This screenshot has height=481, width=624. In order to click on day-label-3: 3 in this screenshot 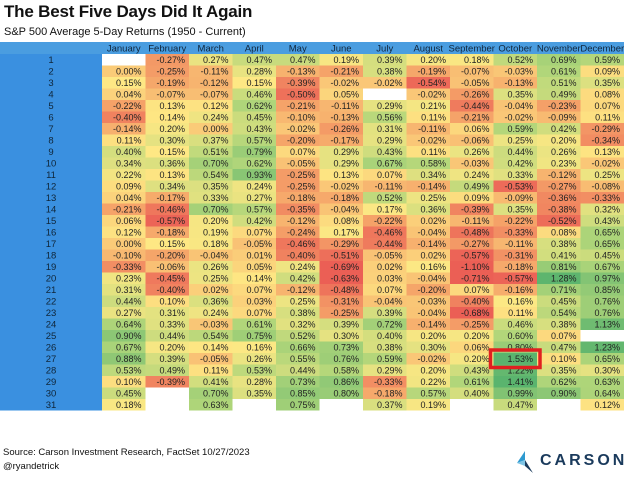, I will do `click(50, 83)`.